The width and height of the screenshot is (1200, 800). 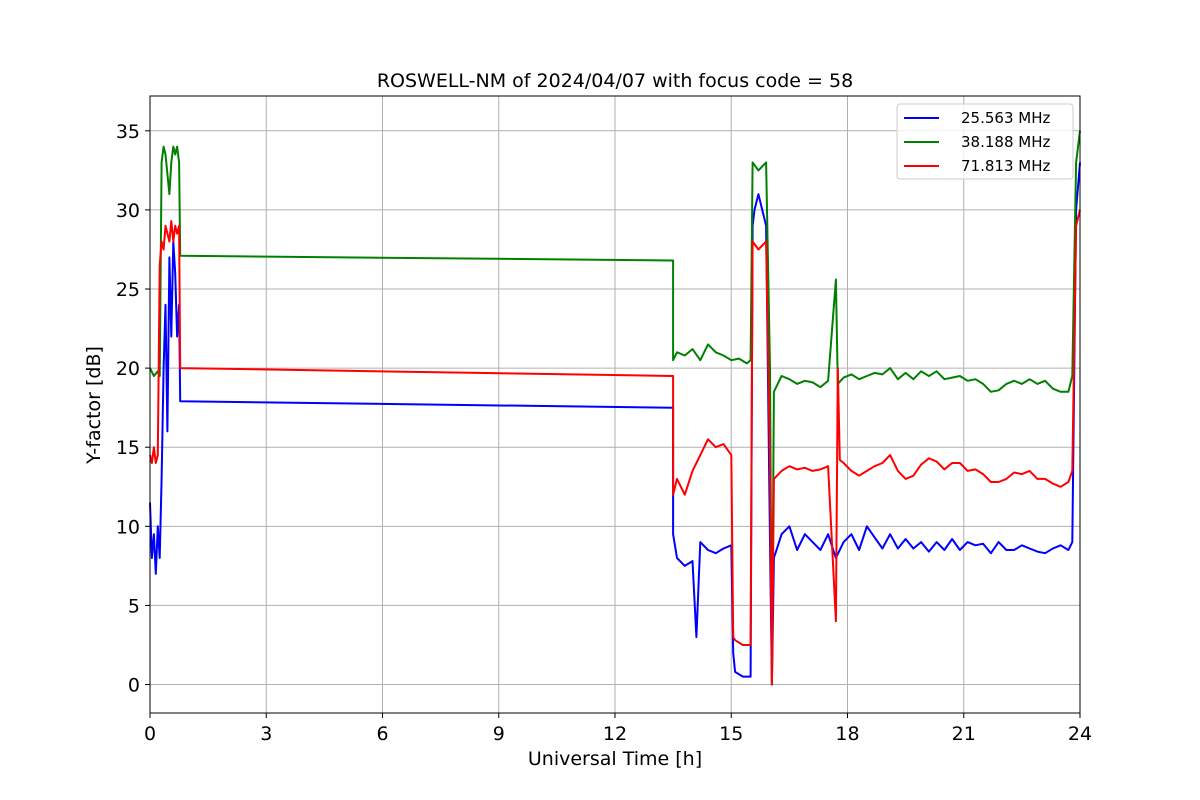 I want to click on y-tick-label: 5, so click(x=134, y=606).